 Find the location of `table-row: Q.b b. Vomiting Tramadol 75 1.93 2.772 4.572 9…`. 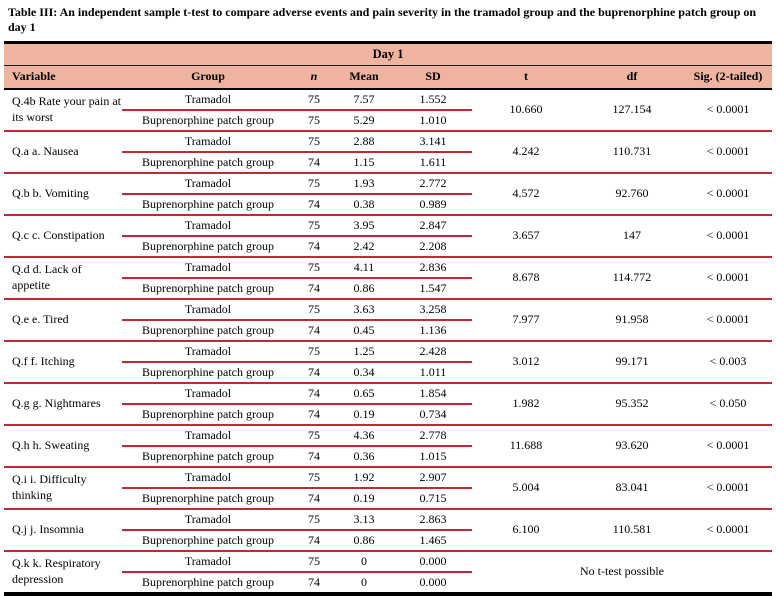

table-row: Q.b b. Vomiting Tramadol 75 1.93 2.772 4.572 9… is located at coordinates (388, 194).